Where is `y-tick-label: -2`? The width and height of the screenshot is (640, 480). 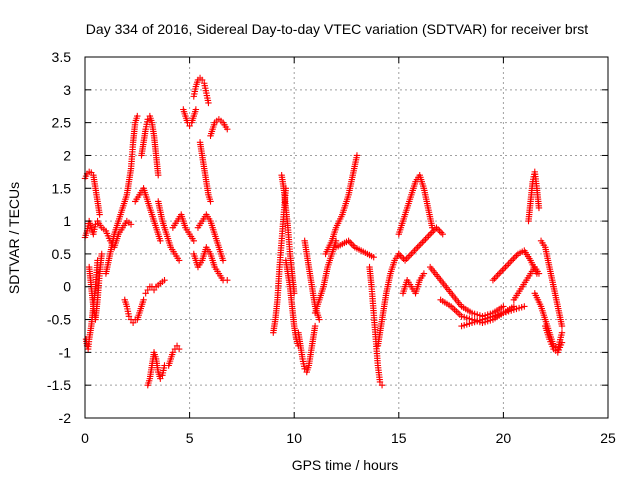 y-tick-label: -2 is located at coordinates (65, 418).